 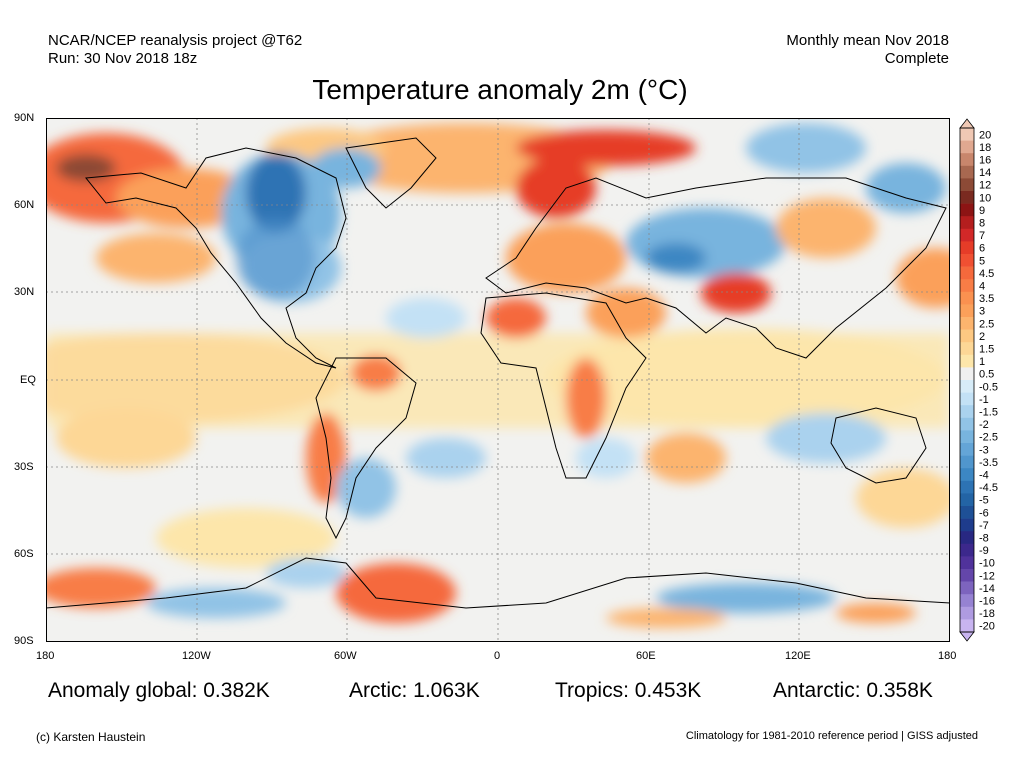 What do you see at coordinates (987, 602) in the screenshot?
I see `colorbar-label: -16` at bounding box center [987, 602].